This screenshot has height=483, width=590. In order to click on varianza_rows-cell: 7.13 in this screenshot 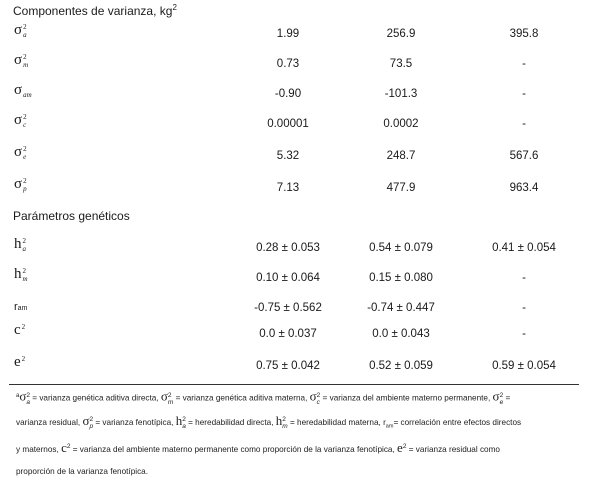, I will do `click(288, 188)`.